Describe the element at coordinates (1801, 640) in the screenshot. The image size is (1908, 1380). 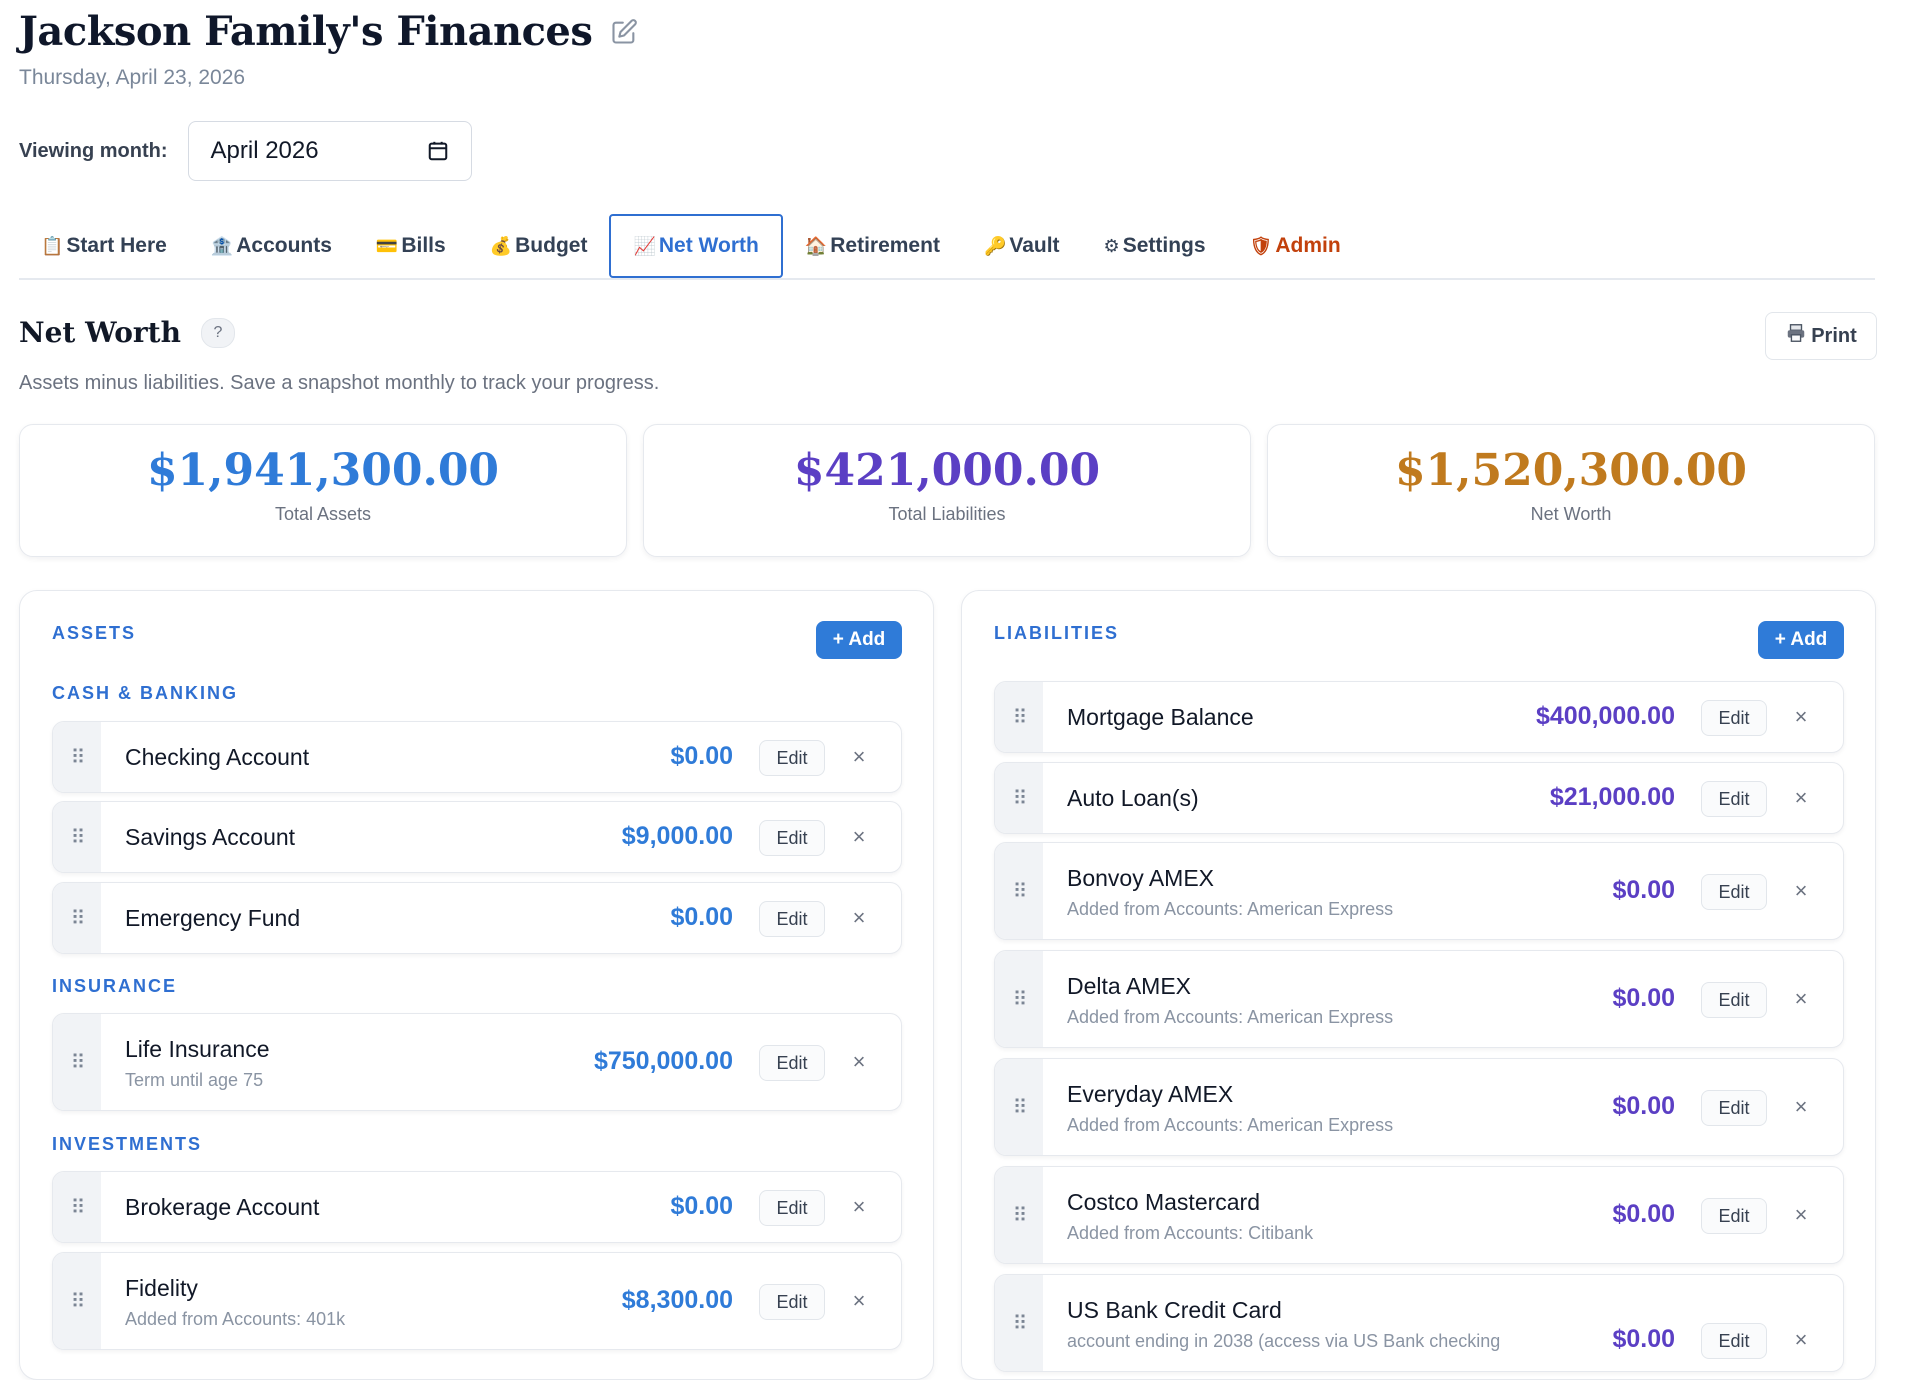
I see `add-liability-button: + Add` at that location.